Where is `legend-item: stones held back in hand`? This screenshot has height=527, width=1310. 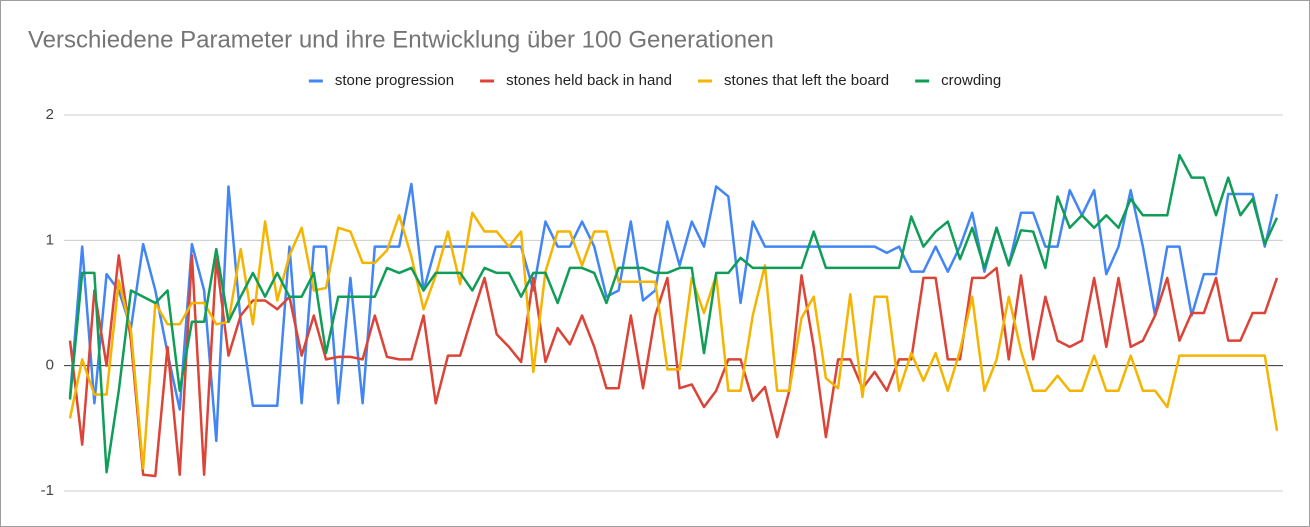 legend-item: stones held back in hand is located at coordinates (576, 80).